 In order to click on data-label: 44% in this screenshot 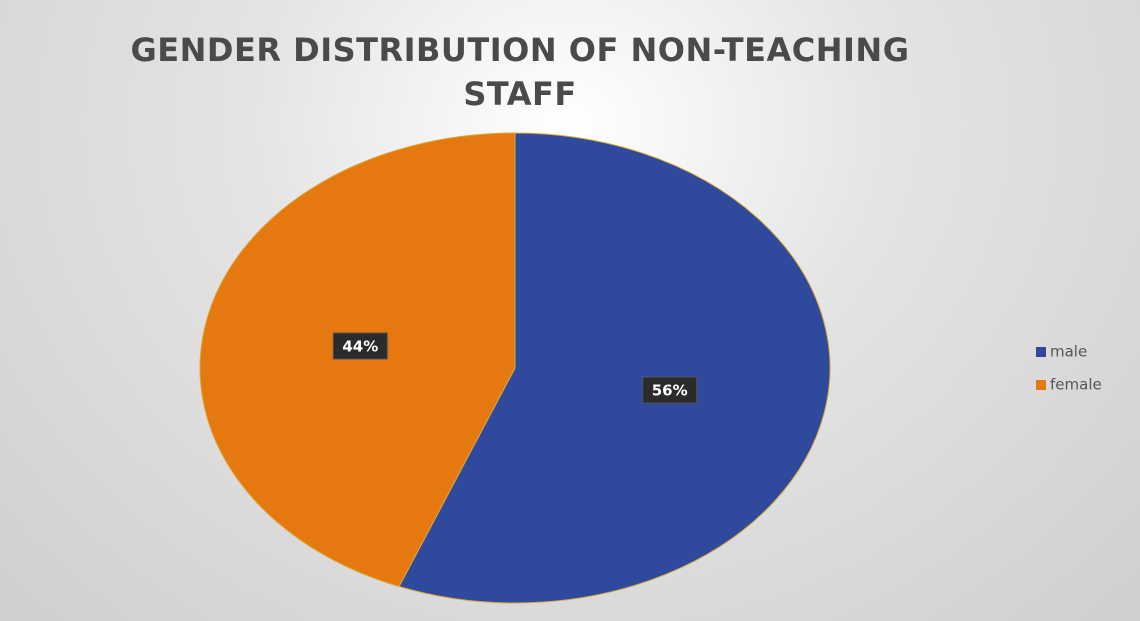, I will do `click(360, 346)`.